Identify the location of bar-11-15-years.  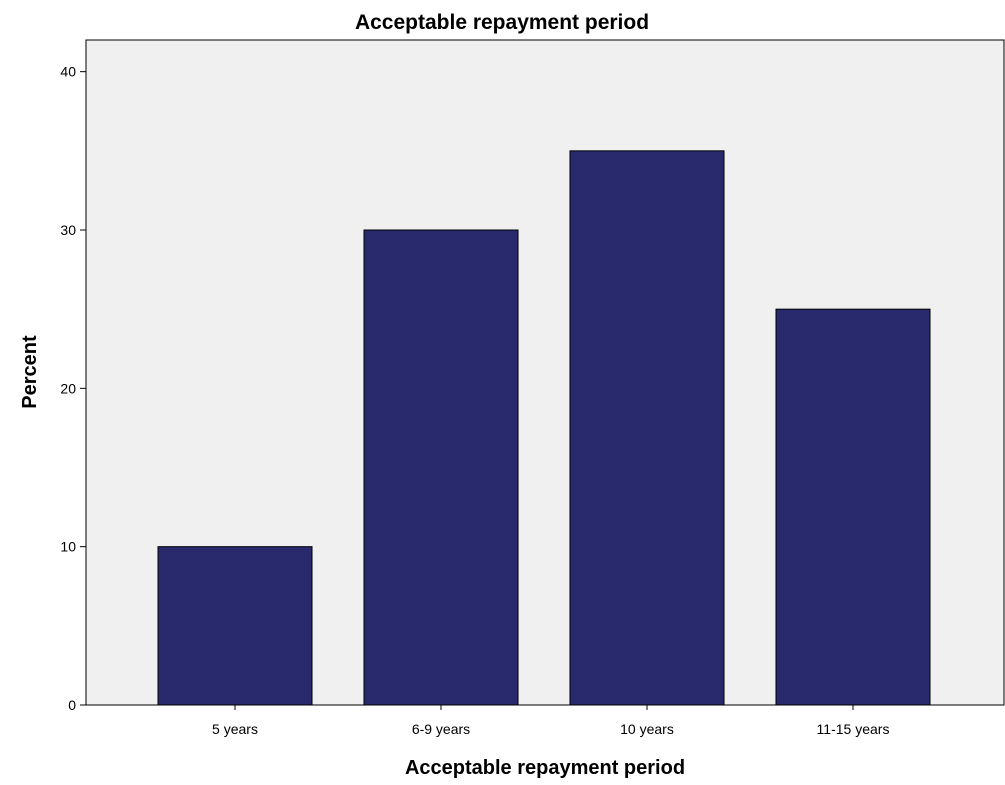
(853, 507).